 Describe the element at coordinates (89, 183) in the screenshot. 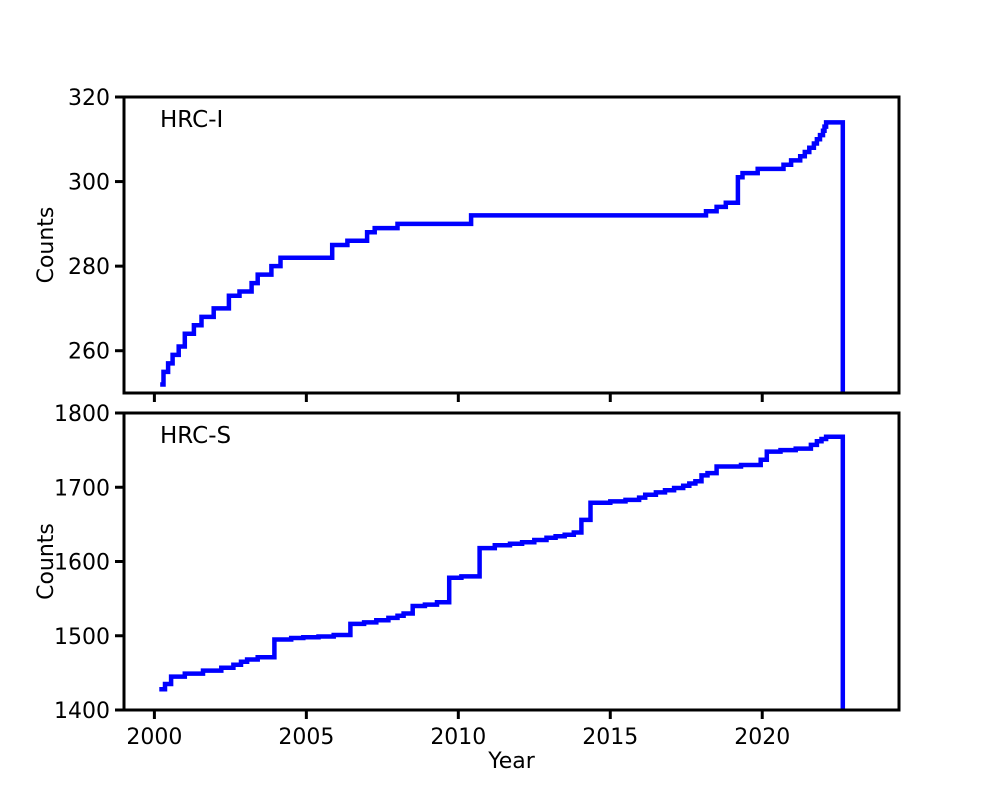

I see `hrc-i-y-tick-label: 300` at that location.